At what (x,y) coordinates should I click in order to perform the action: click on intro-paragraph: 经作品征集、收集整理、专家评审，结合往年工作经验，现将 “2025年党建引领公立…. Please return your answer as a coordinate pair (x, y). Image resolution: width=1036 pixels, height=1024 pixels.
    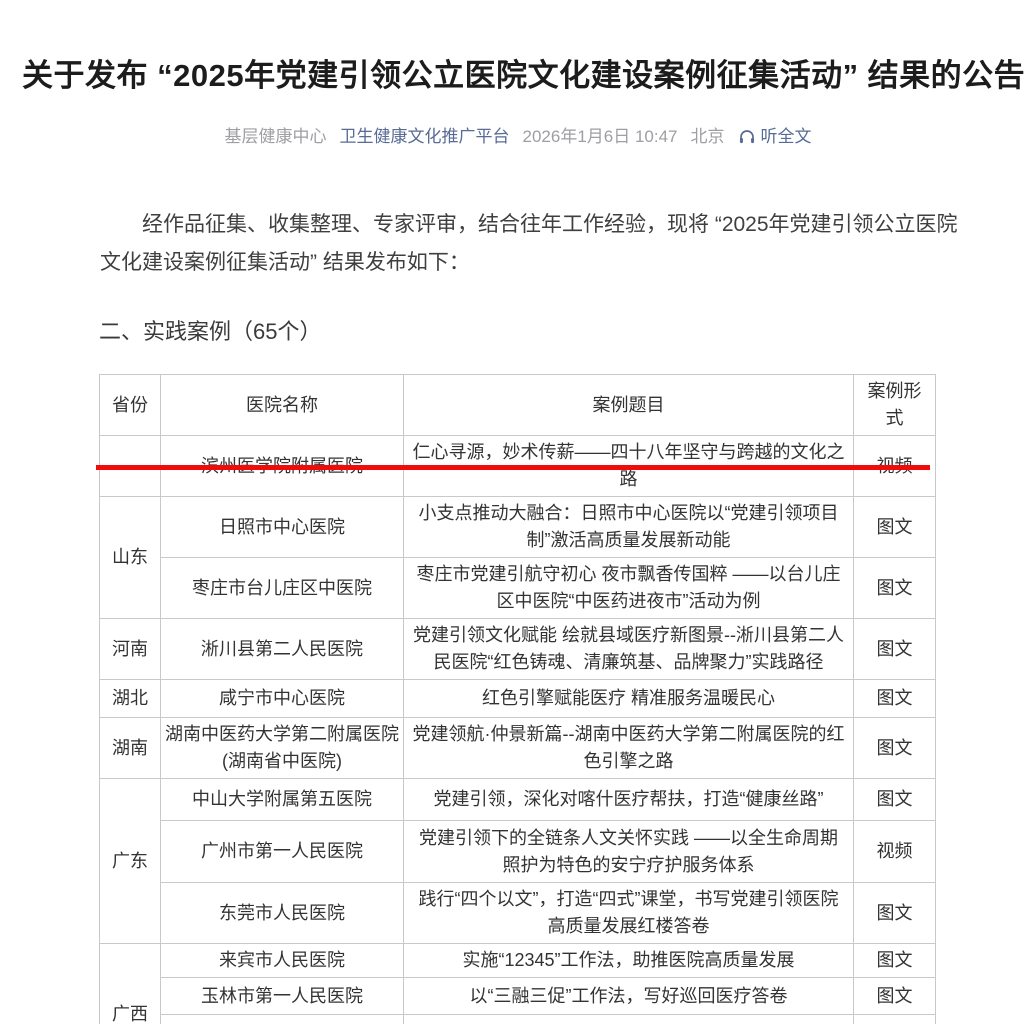
    Looking at the image, I should click on (529, 243).